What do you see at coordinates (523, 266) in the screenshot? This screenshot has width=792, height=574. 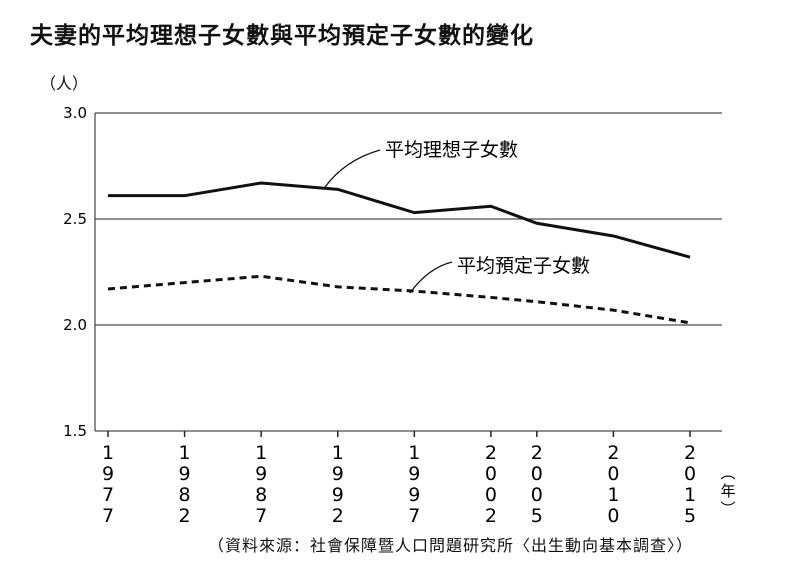 I see `series-label: 平均預定子女數` at bounding box center [523, 266].